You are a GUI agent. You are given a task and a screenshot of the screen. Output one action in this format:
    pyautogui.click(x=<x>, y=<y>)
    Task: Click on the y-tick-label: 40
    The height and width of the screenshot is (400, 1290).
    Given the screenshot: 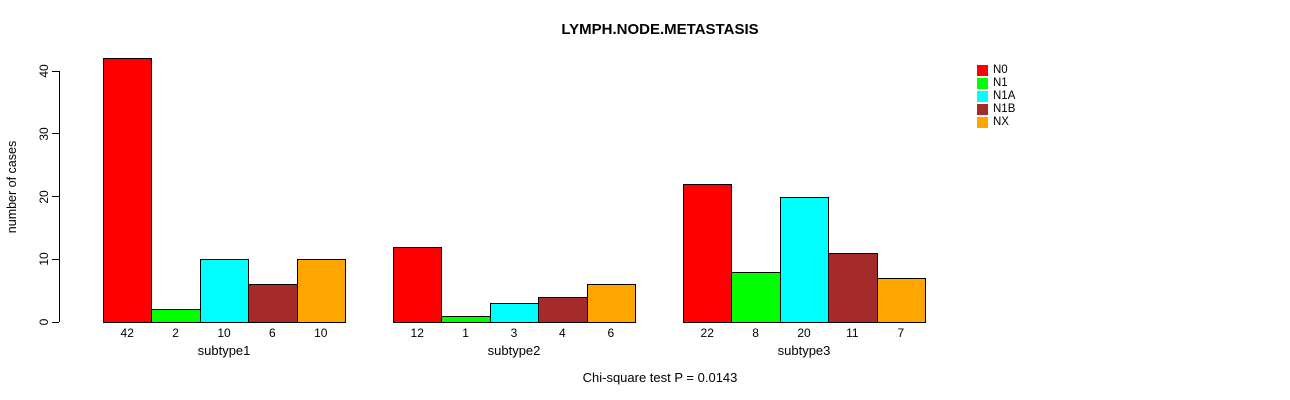 What is the action you would take?
    pyautogui.click(x=44, y=71)
    